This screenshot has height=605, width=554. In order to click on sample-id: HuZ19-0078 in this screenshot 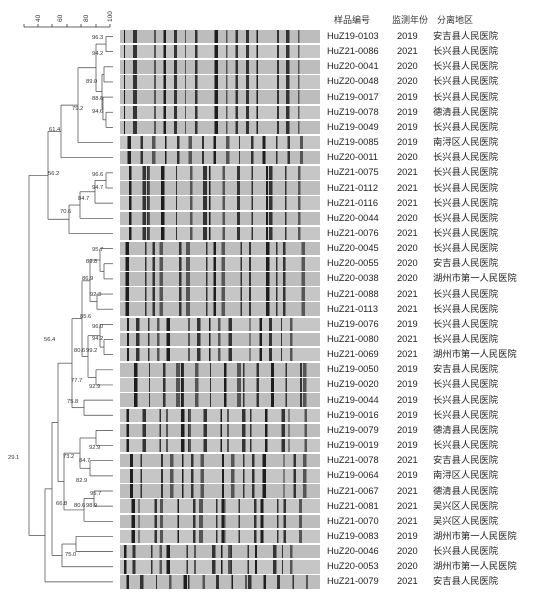, I will do `click(353, 111)`.